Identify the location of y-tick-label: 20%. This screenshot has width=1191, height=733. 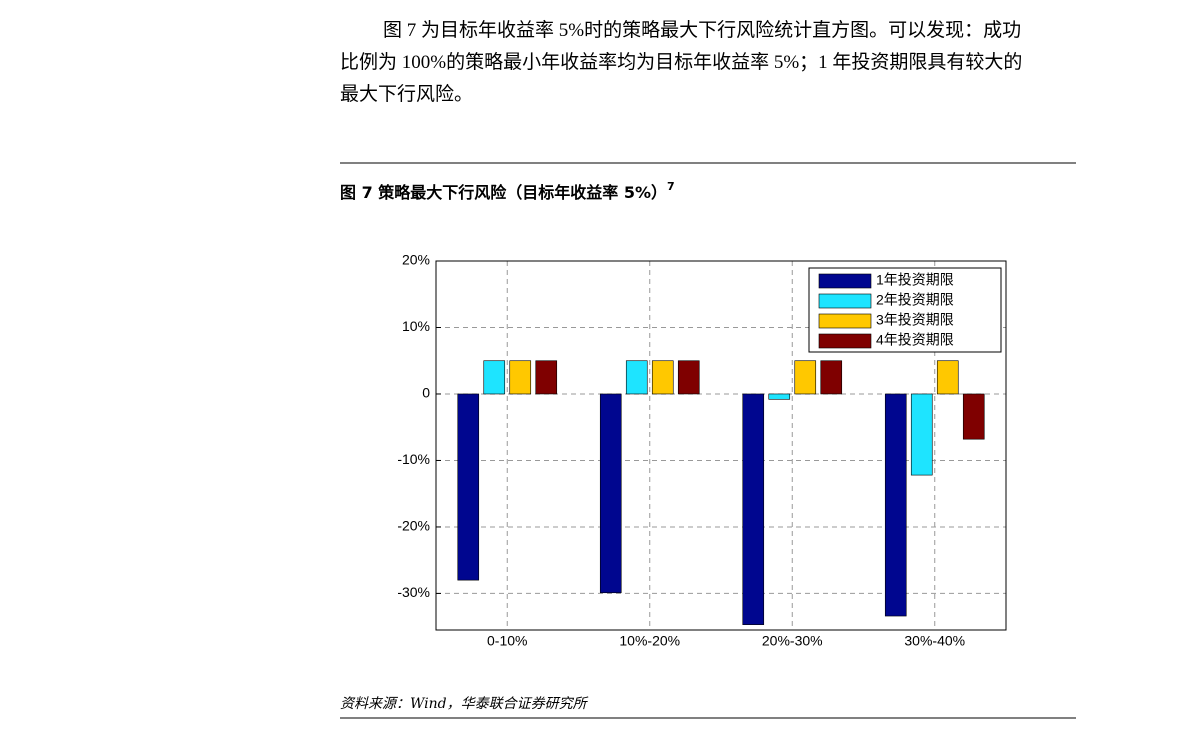
(416, 260).